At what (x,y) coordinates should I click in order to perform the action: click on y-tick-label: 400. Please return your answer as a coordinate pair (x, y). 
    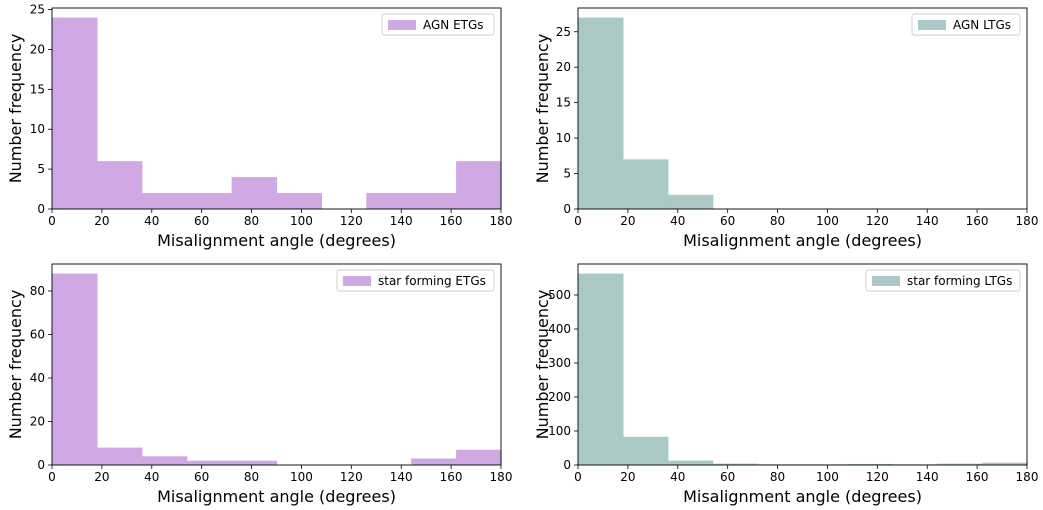
    Looking at the image, I should click on (559, 329).